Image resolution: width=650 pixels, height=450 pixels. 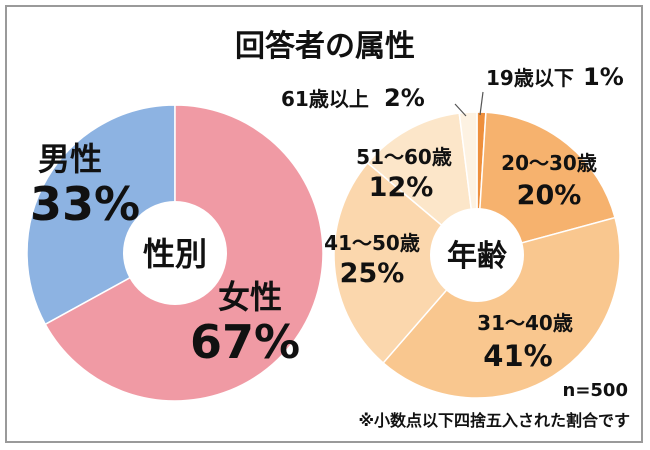 What do you see at coordinates (494, 420) in the screenshot?
I see `rounding-note: ※小数点以下四捨五入された割合です` at bounding box center [494, 420].